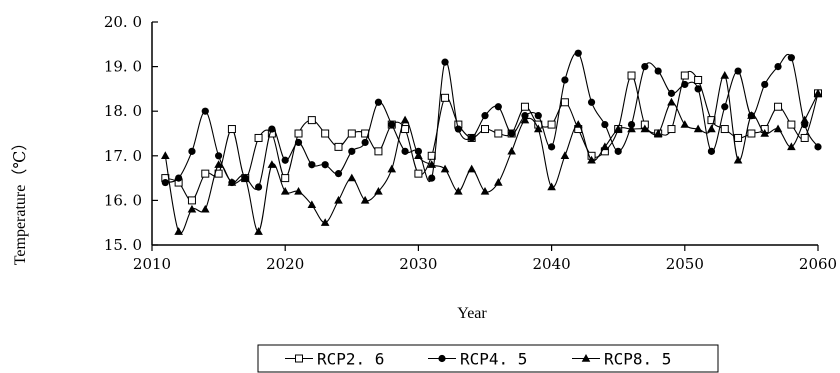  I want to click on x-tick-label: 2050, so click(685, 264).